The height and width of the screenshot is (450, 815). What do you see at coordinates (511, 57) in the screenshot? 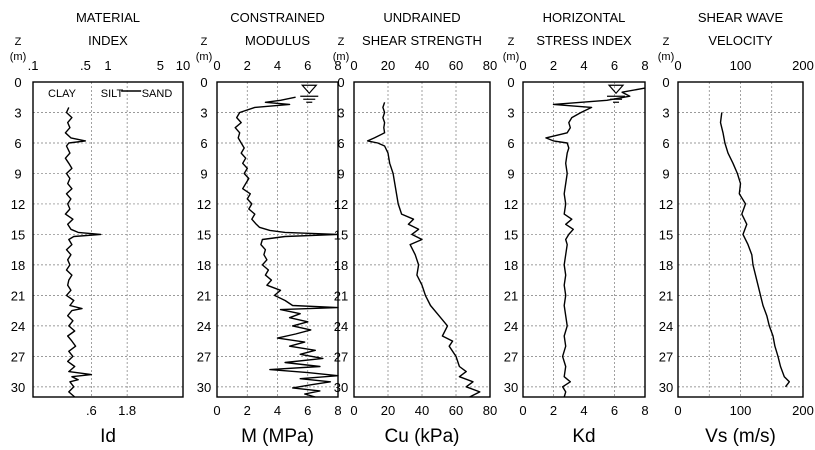
I see `kd-depth-label-unit: (m)` at bounding box center [511, 57].